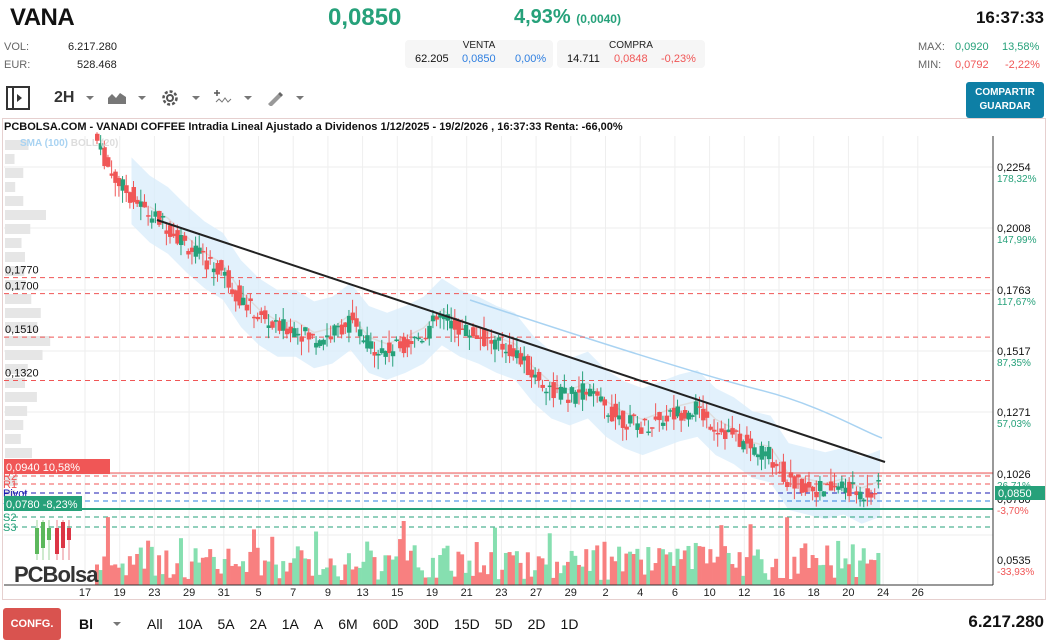 The image size is (1058, 643). What do you see at coordinates (10, 485) in the screenshot?
I see `svg-text: R1` at bounding box center [10, 485].